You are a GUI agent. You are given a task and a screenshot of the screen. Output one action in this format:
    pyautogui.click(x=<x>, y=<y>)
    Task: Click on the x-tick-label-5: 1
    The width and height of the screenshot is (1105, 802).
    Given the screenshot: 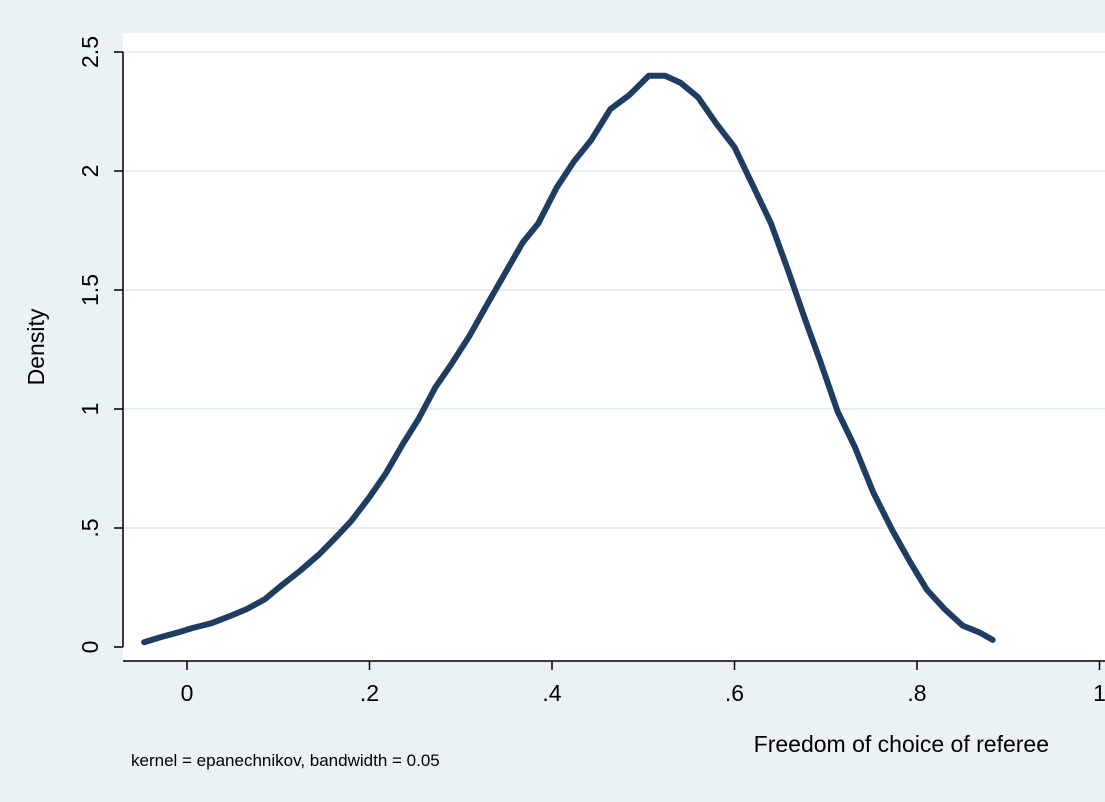 What is the action you would take?
    pyautogui.click(x=1099, y=693)
    